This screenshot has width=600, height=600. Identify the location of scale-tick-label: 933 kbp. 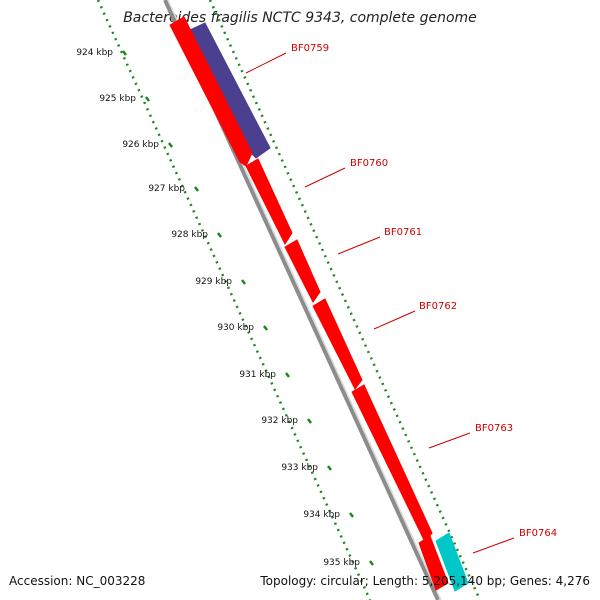
(299, 468).